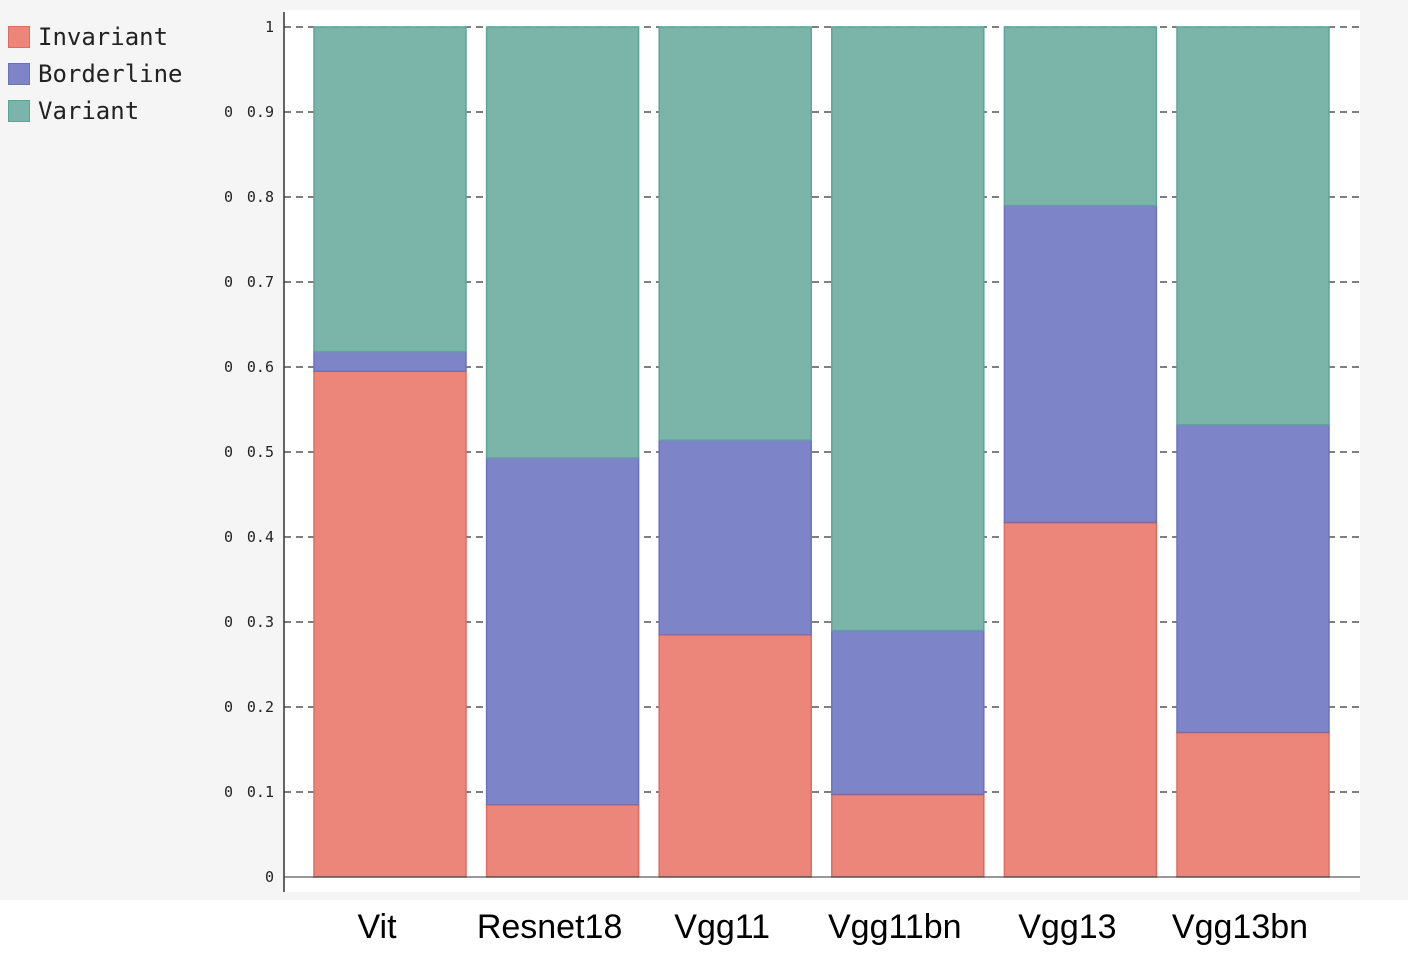 Image resolution: width=1408 pixels, height=956 pixels. I want to click on clipped-tick-glyphs: 0 0 0 0 0 0 0 0 0, so click(228, 452).